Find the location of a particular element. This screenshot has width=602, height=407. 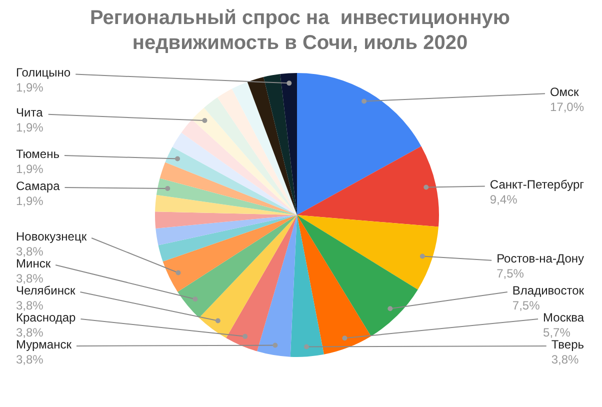

slice-label: Челябинск is located at coordinates (46, 290).